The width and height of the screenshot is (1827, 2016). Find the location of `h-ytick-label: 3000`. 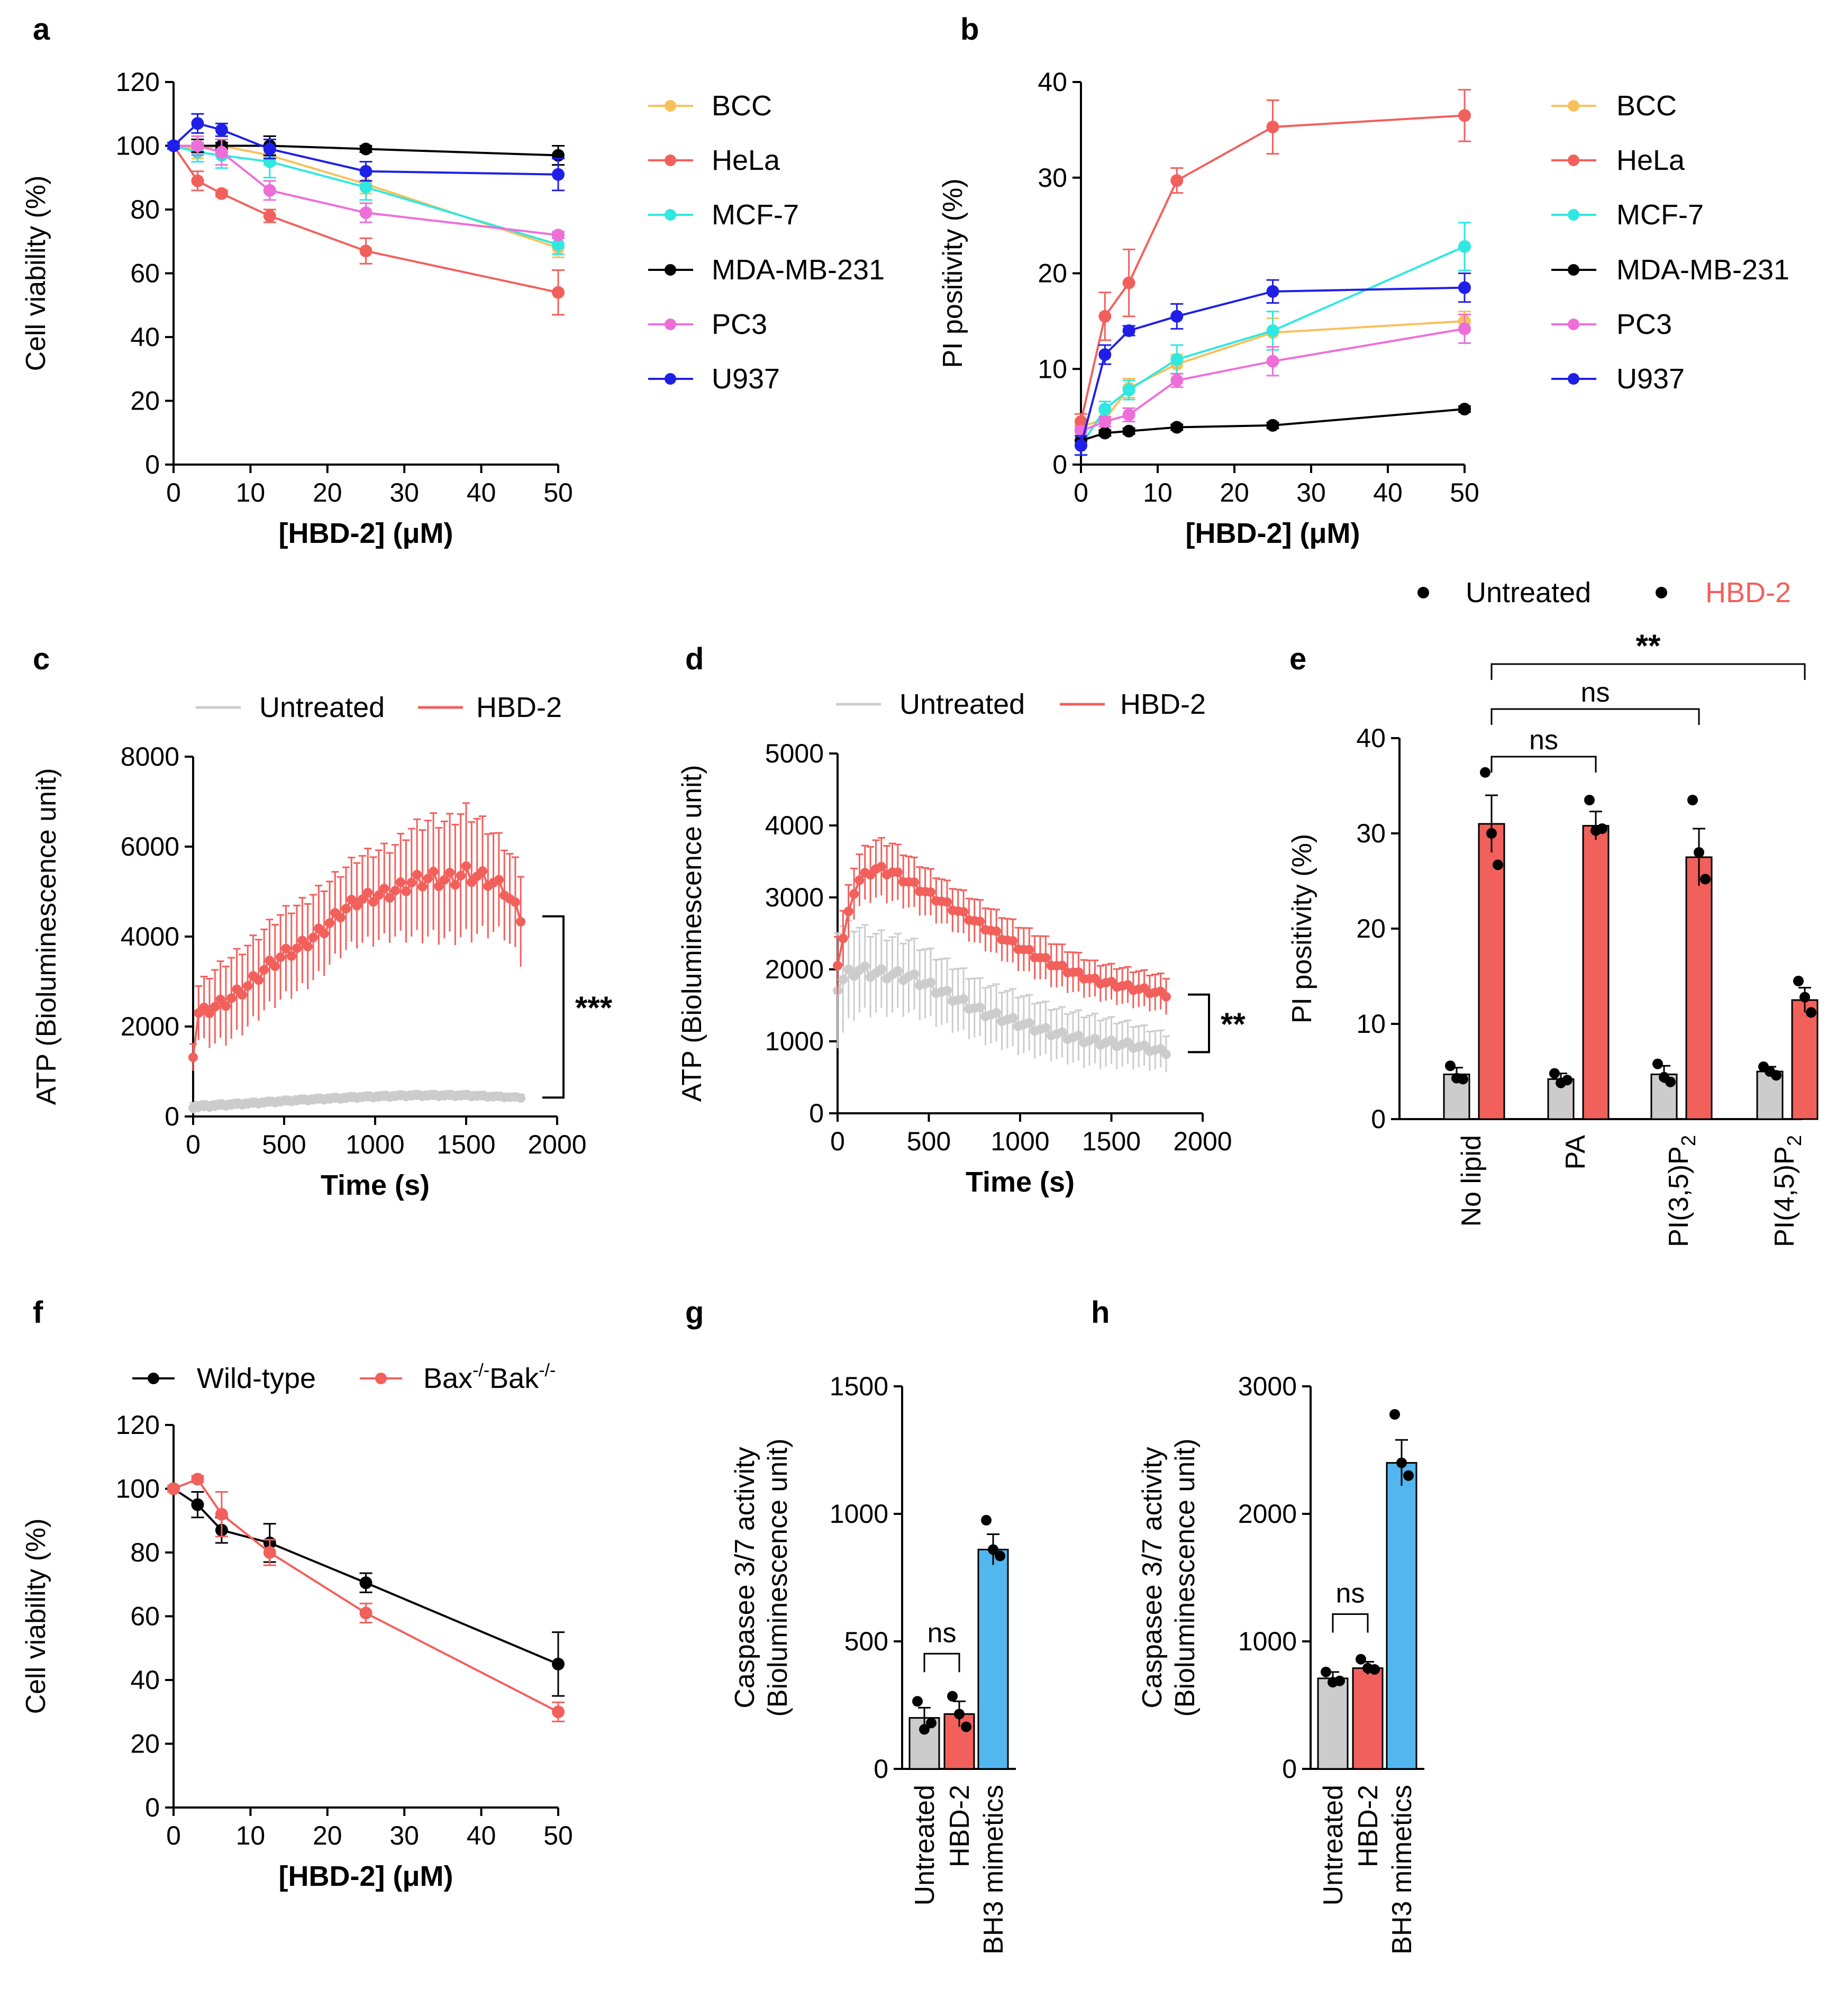

h-ytick-label: 3000 is located at coordinates (1267, 1386).